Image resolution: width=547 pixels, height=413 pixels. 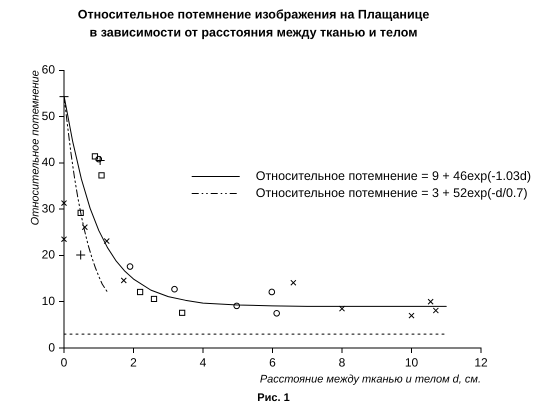 What do you see at coordinates (254, 24) in the screenshot?
I see `chart-title: Относительное потемнение изображения на Плащанице в зависимости от расстояния между тканью и телом` at bounding box center [254, 24].